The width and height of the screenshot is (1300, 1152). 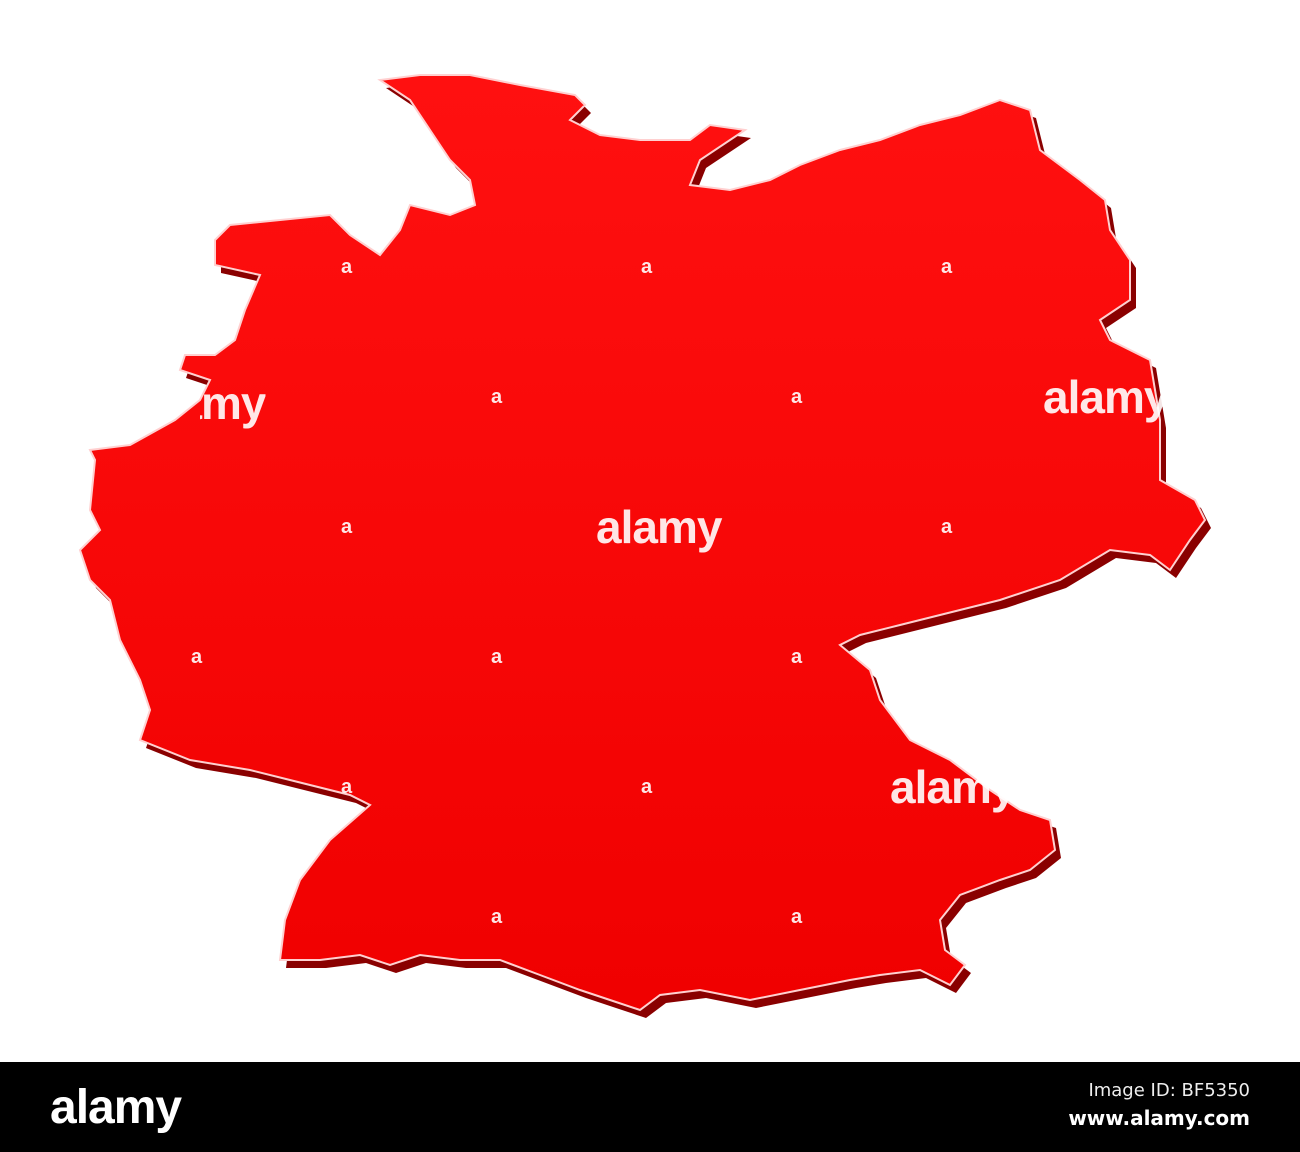 I want to click on alamy-logo: alamy, so click(x=116, y=1107).